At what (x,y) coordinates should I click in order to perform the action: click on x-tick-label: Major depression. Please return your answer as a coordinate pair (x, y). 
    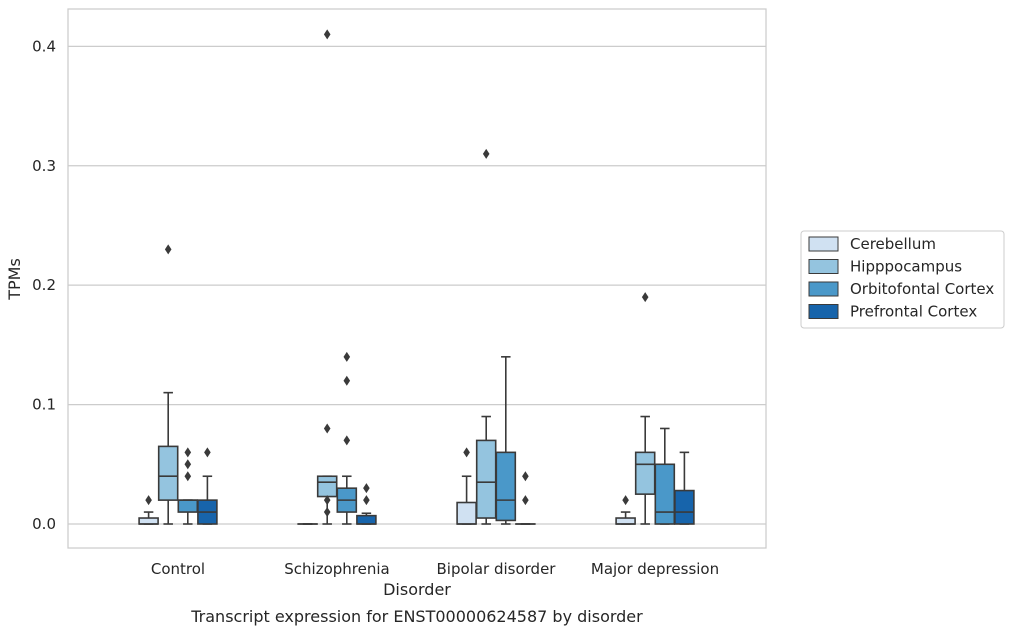
    Looking at the image, I should click on (655, 569).